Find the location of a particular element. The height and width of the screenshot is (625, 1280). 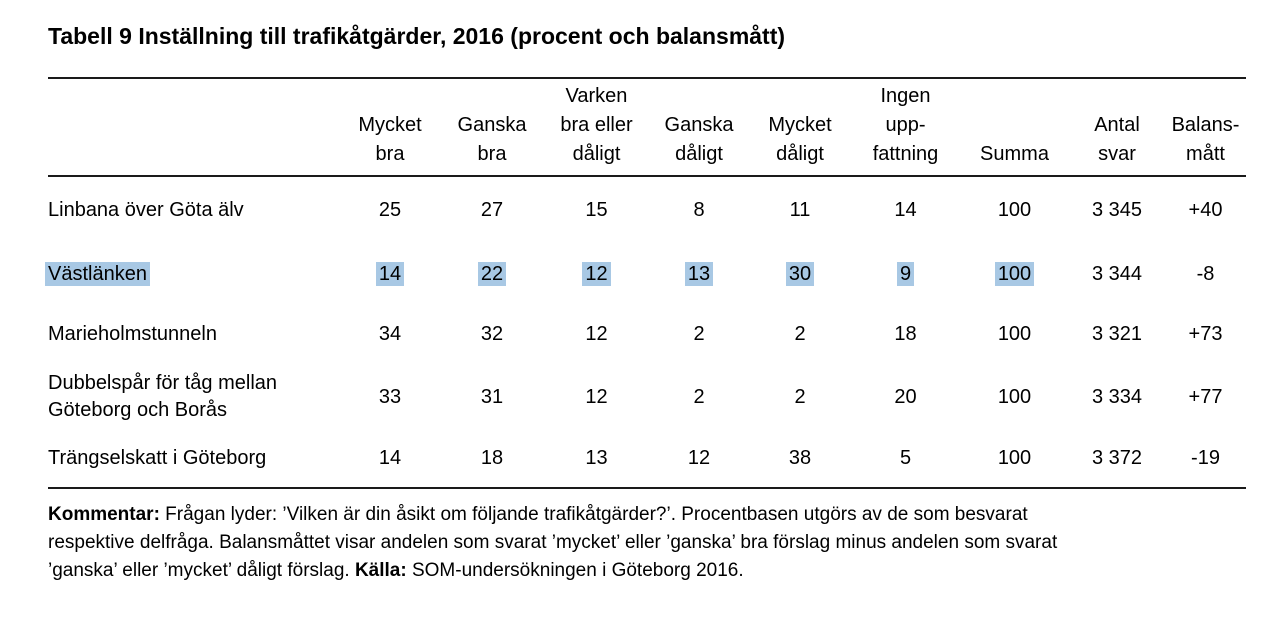

row-label: Trängselskatt i Göteborg is located at coordinates (194, 460).